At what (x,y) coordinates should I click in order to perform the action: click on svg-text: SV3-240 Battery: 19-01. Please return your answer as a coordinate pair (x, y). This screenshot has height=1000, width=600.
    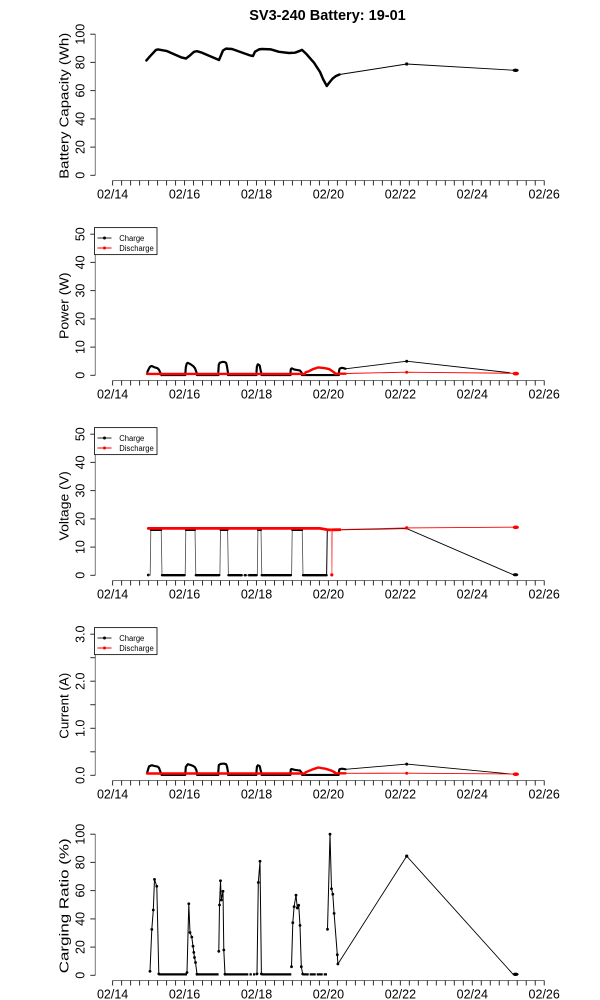
    Looking at the image, I should click on (327, 16).